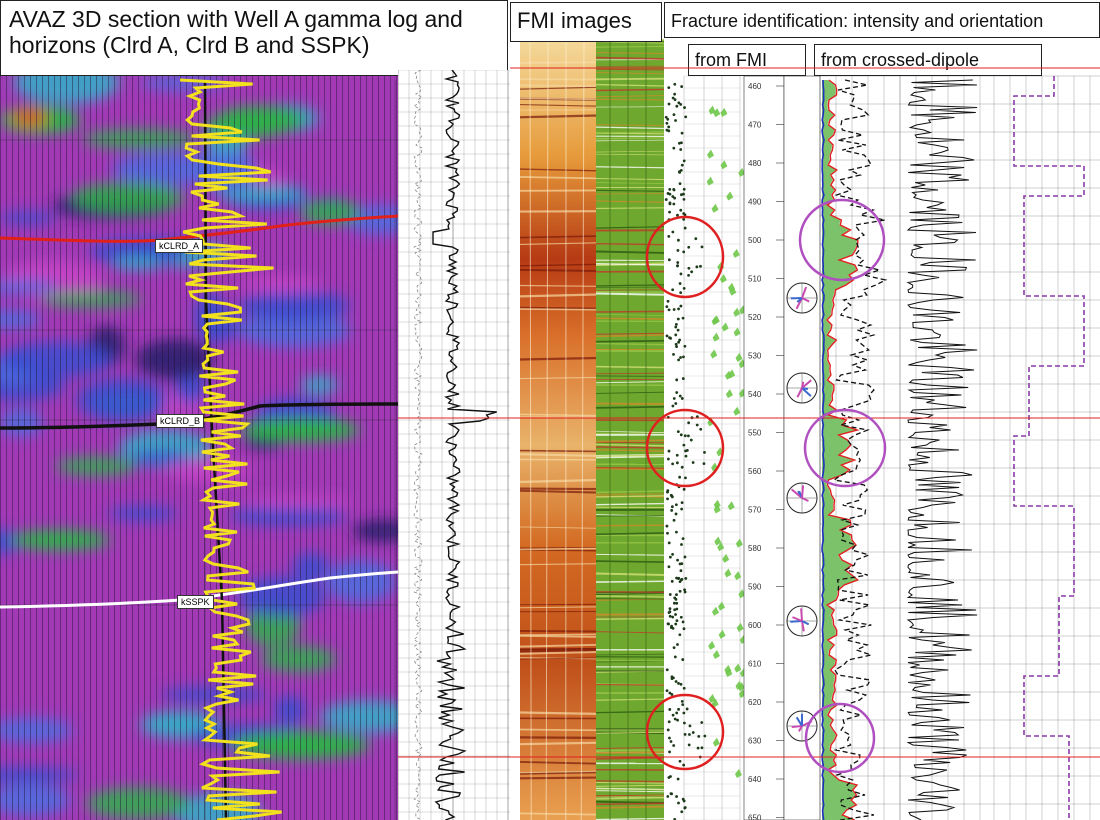 The image size is (1100, 820). What do you see at coordinates (755, 202) in the screenshot?
I see `depth-tick-label: 490` at bounding box center [755, 202].